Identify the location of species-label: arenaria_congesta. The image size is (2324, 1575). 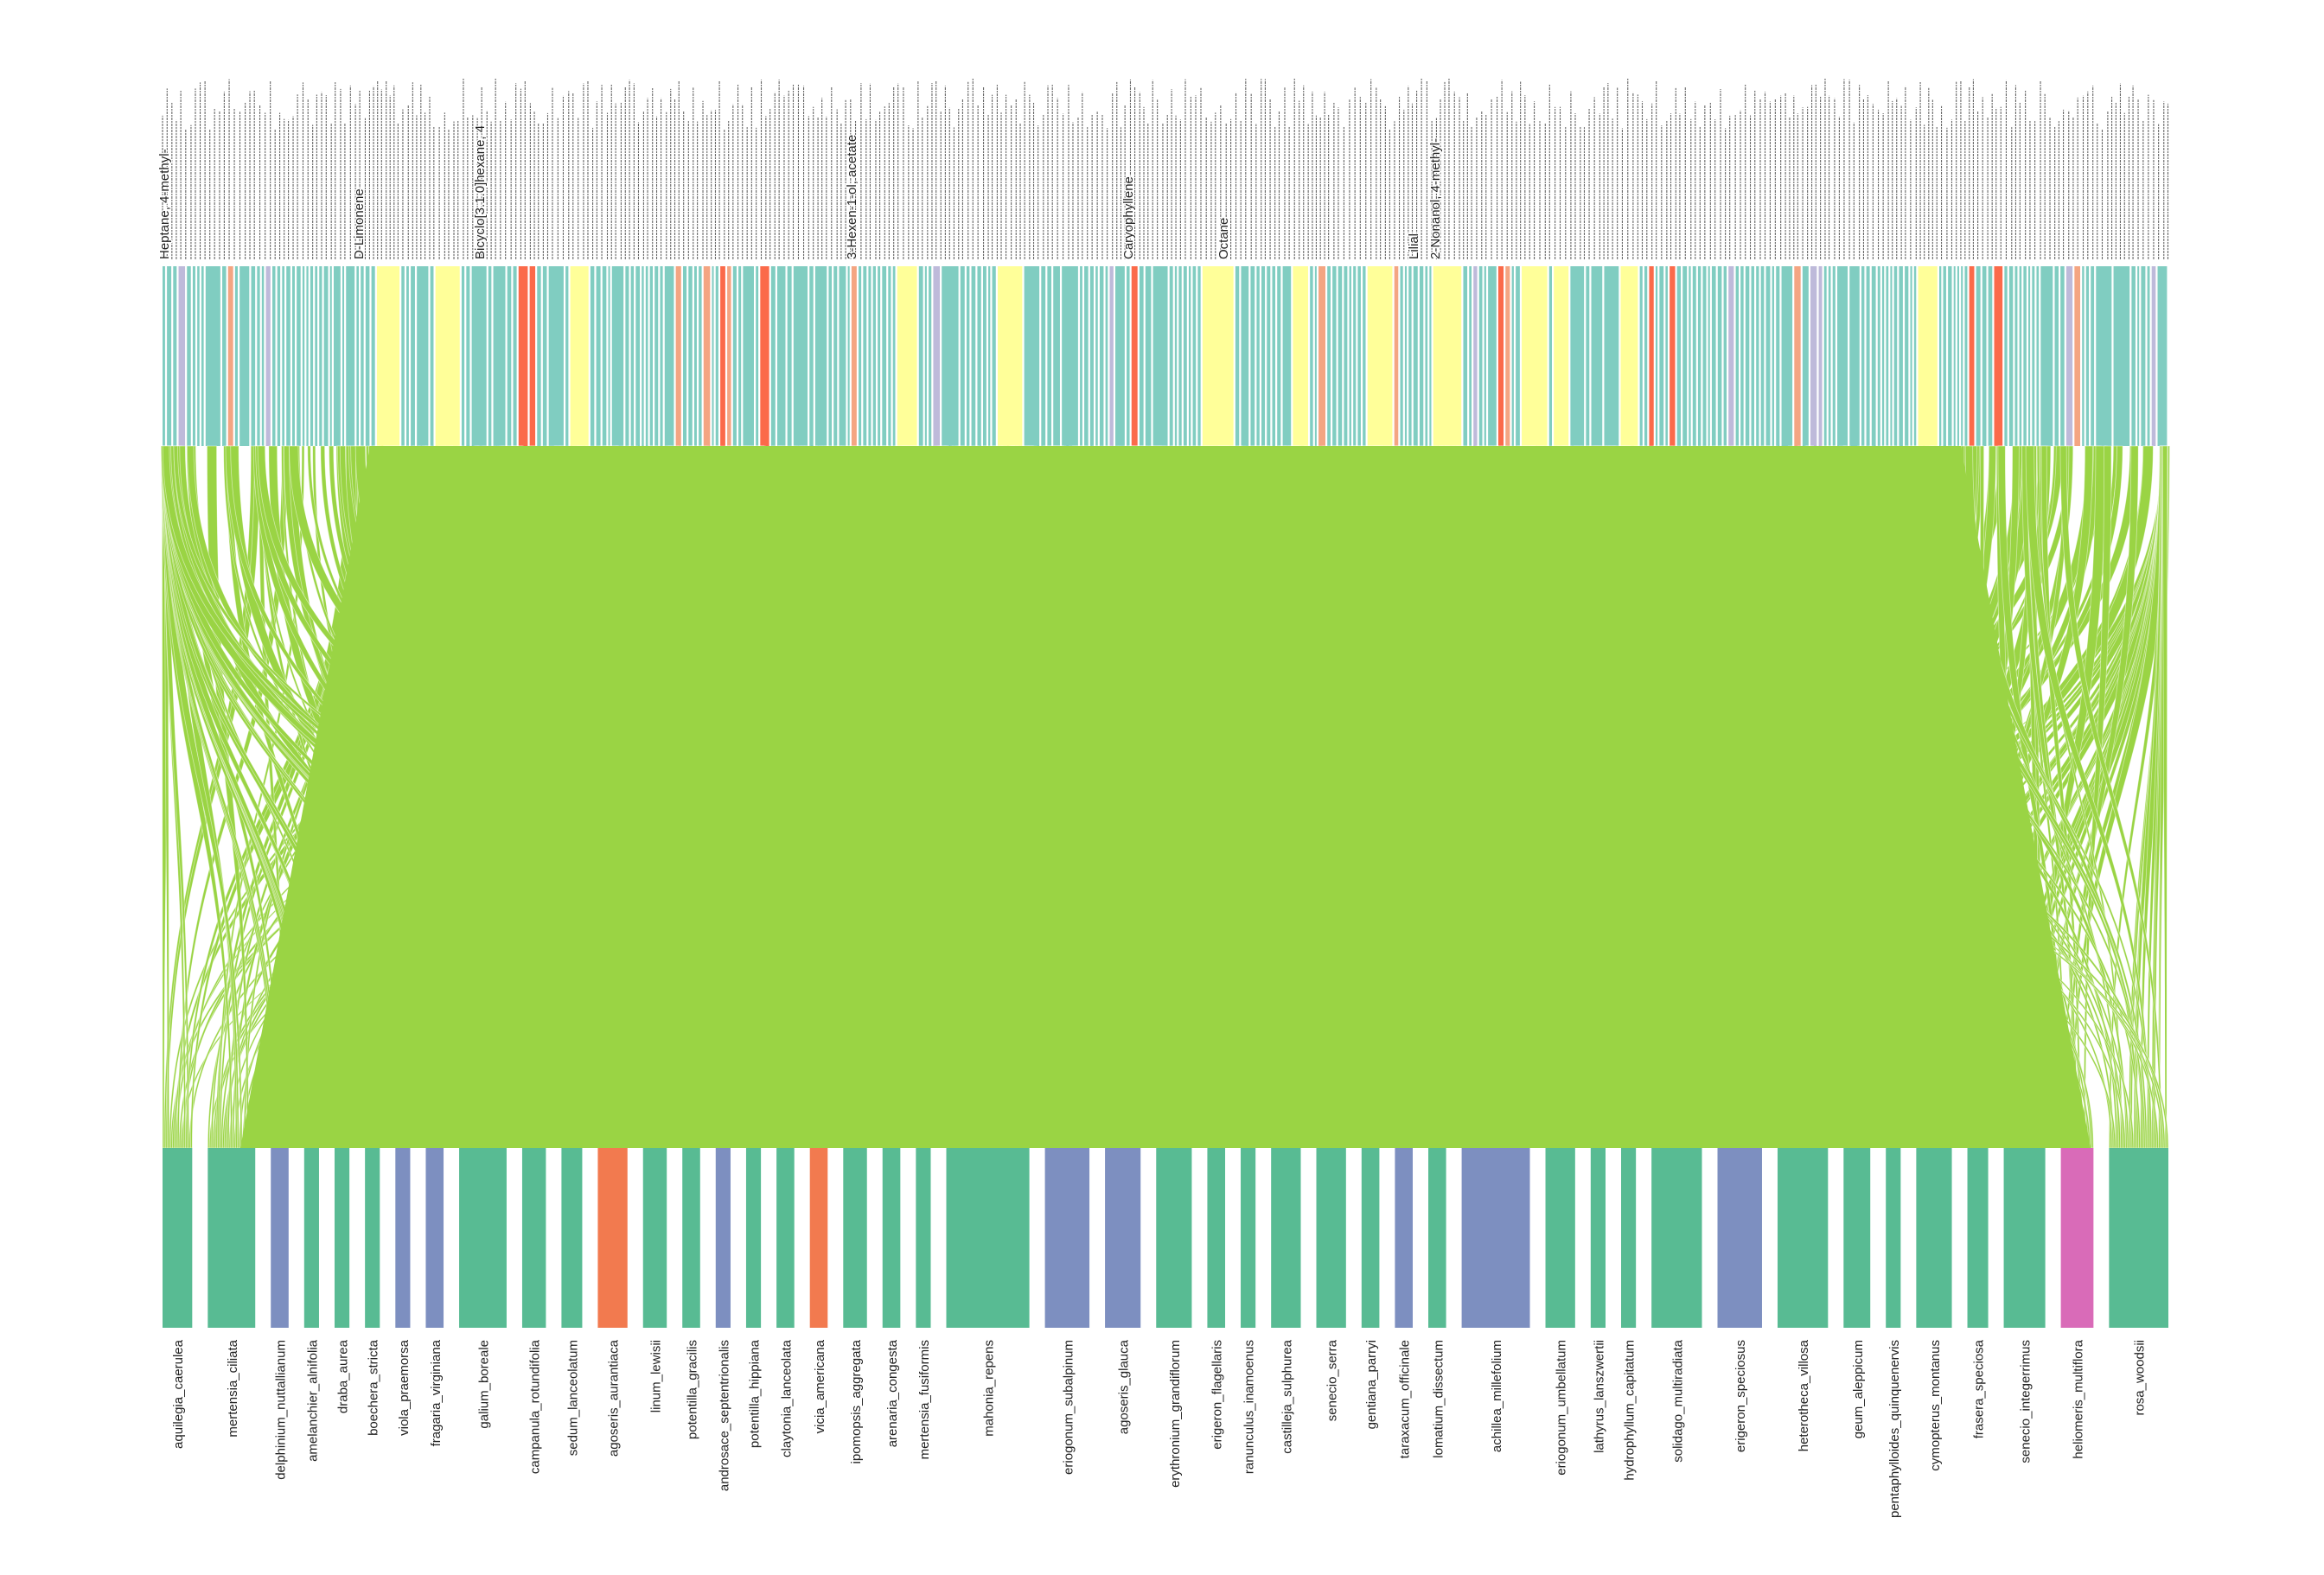
(892, 1393).